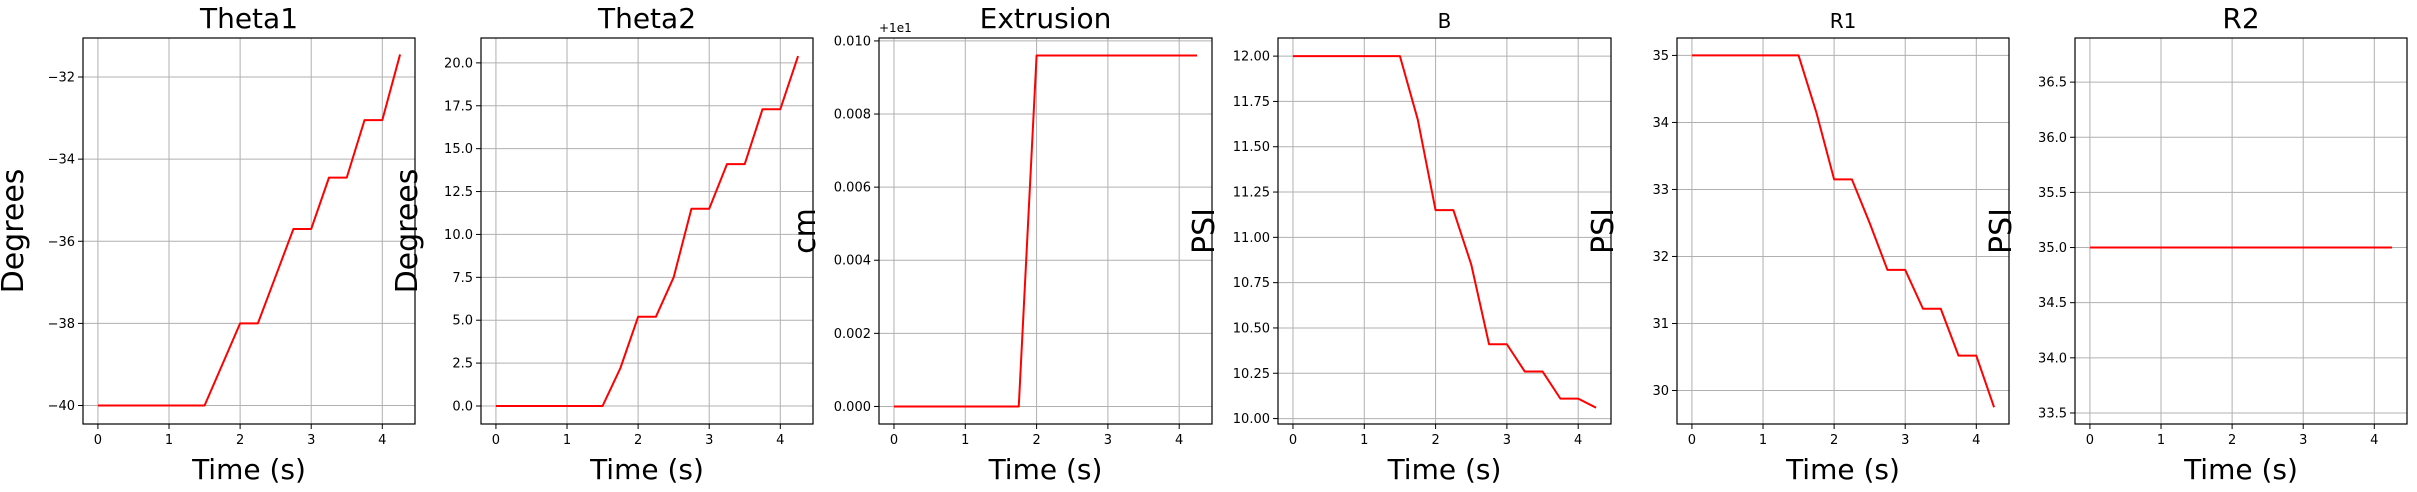 The width and height of the screenshot is (2417, 492). Describe the element at coordinates (61, 78) in the screenshot. I see `y-tick-label: −32` at that location.